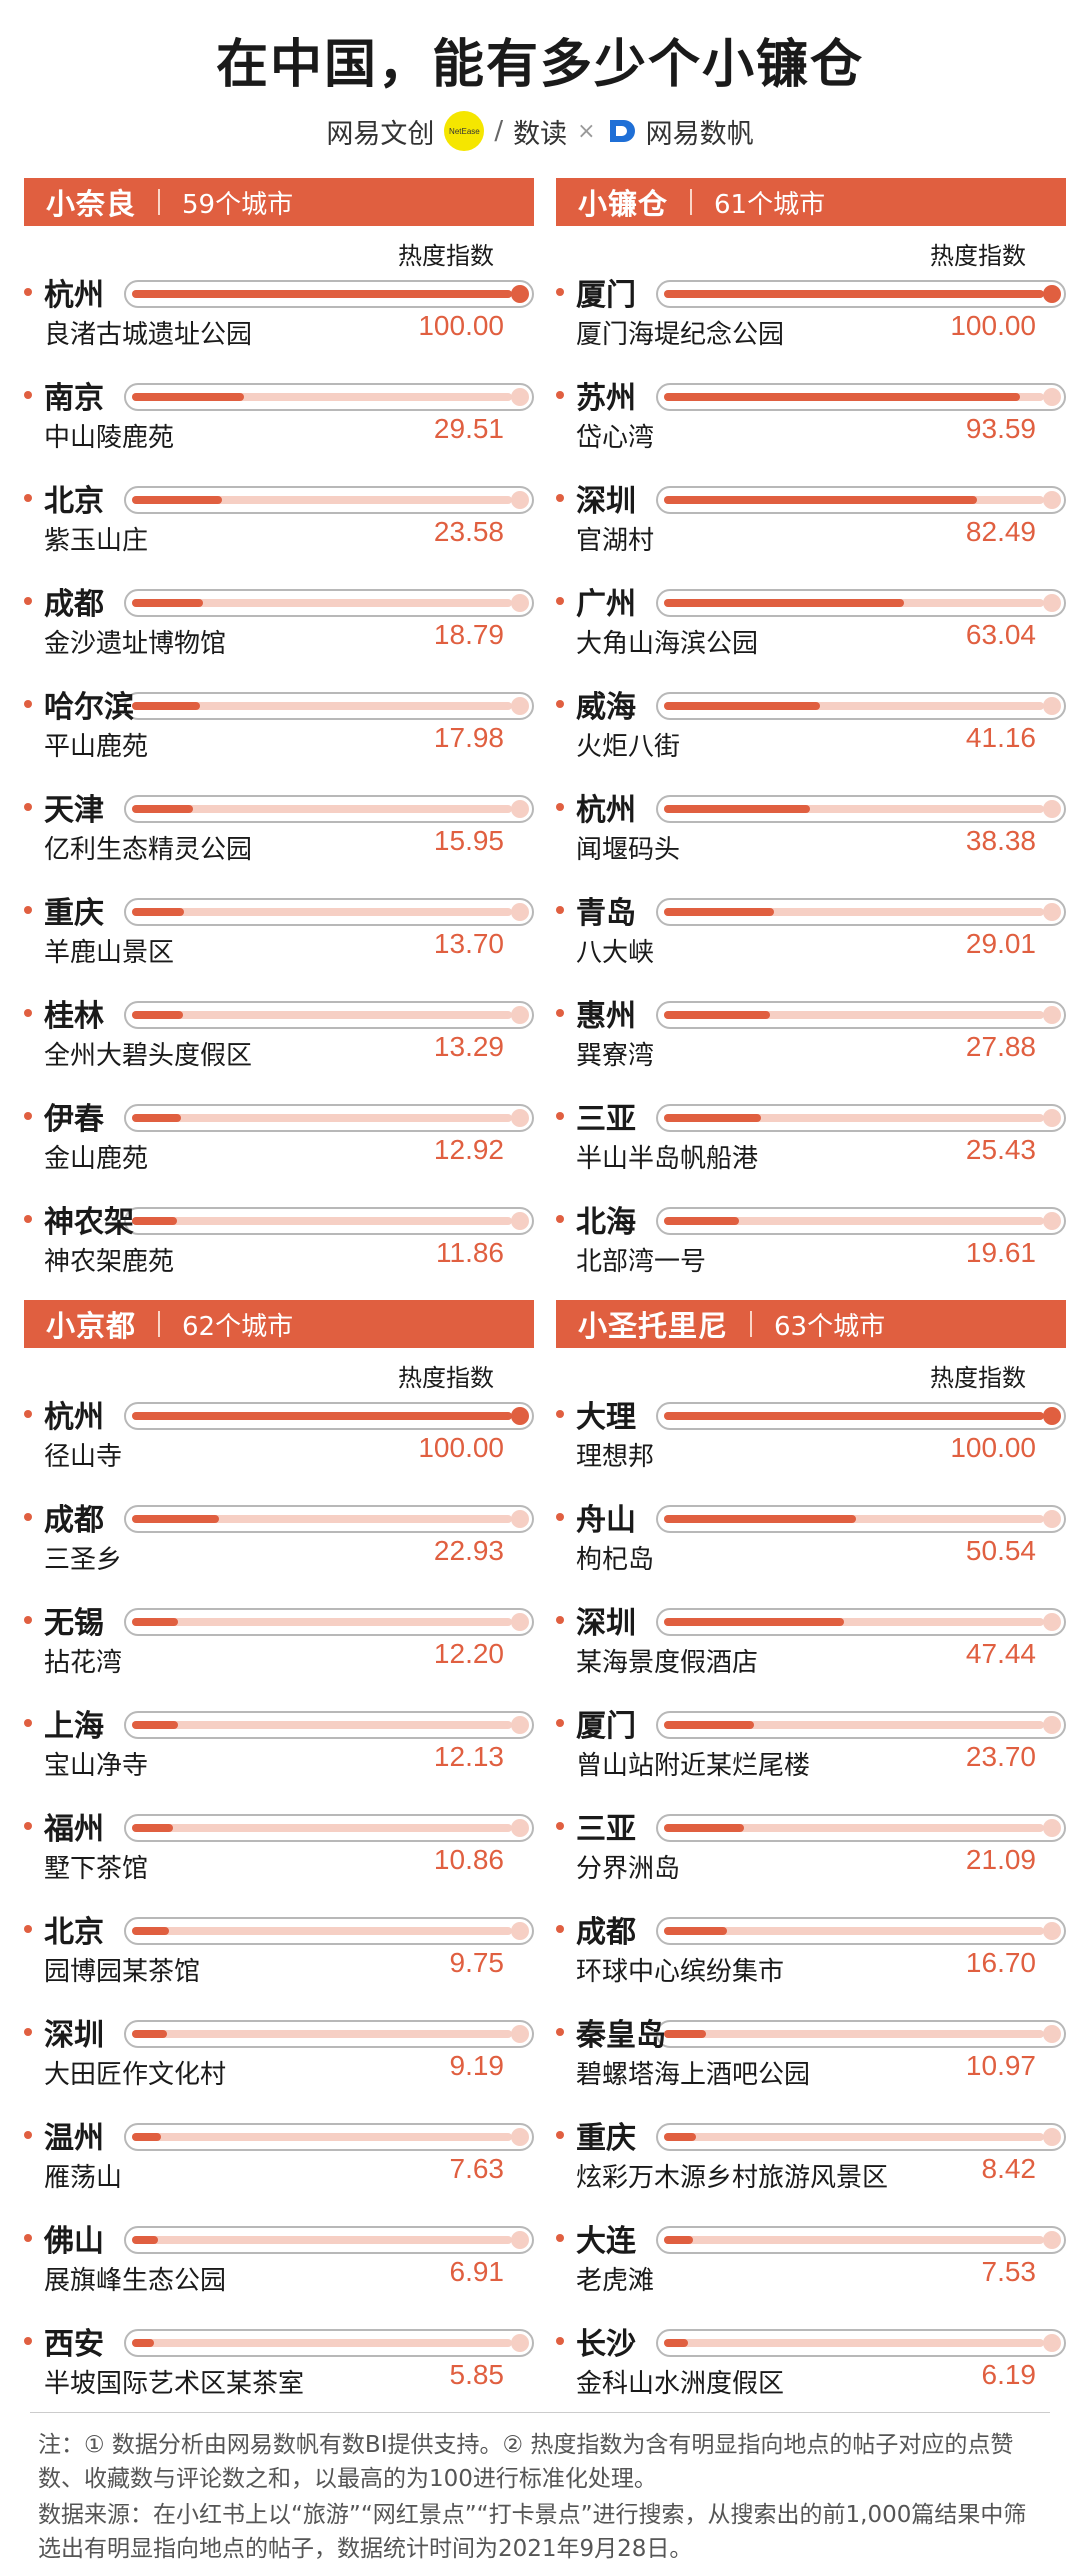 This screenshot has width=1080, height=2562. What do you see at coordinates (680, 1972) in the screenshot?
I see `place-name: 环球中心缤纷集市` at bounding box center [680, 1972].